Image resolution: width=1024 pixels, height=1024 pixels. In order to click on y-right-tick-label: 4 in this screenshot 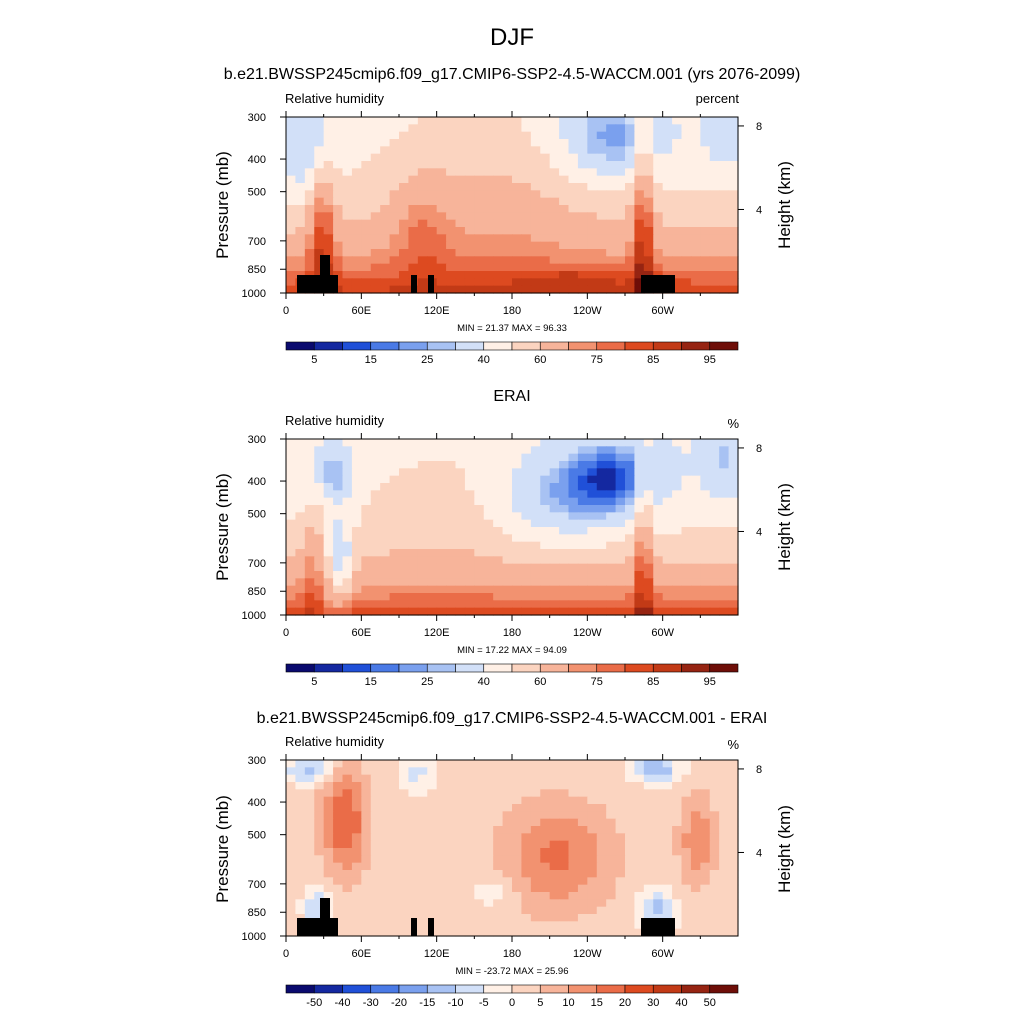, I will do `click(759, 532)`.